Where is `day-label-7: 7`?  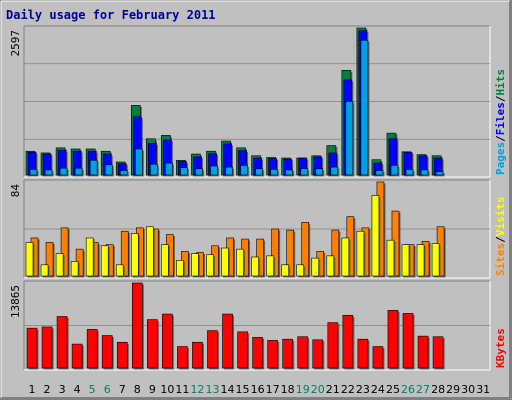
day-label-7: 7 is located at coordinates (122, 389).